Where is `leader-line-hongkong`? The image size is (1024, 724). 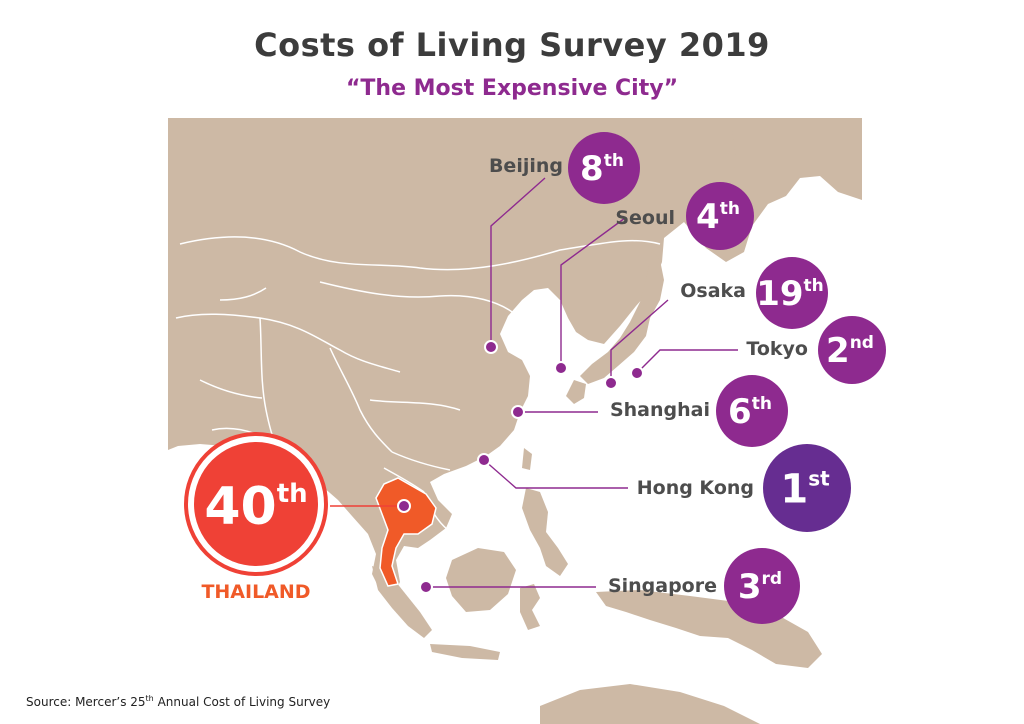
leader-line-hongkong is located at coordinates (555, 474).